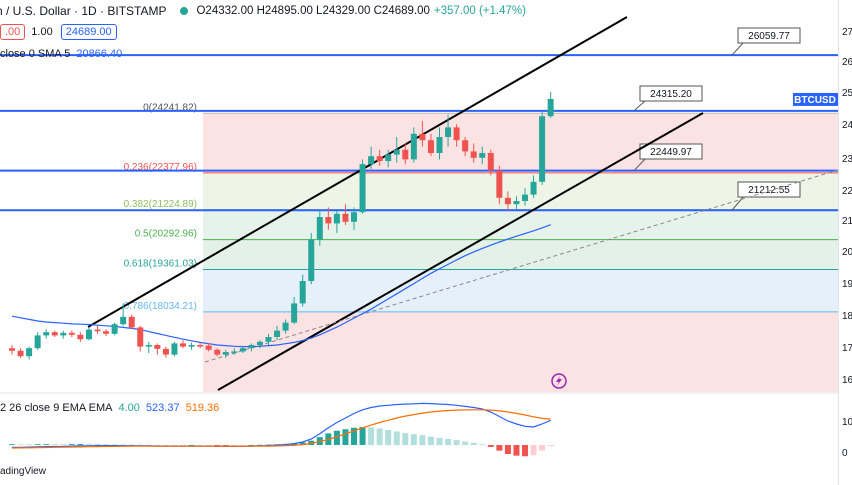 The width and height of the screenshot is (852, 485). I want to click on fib-label: 0.382(21224.89), so click(160, 204).